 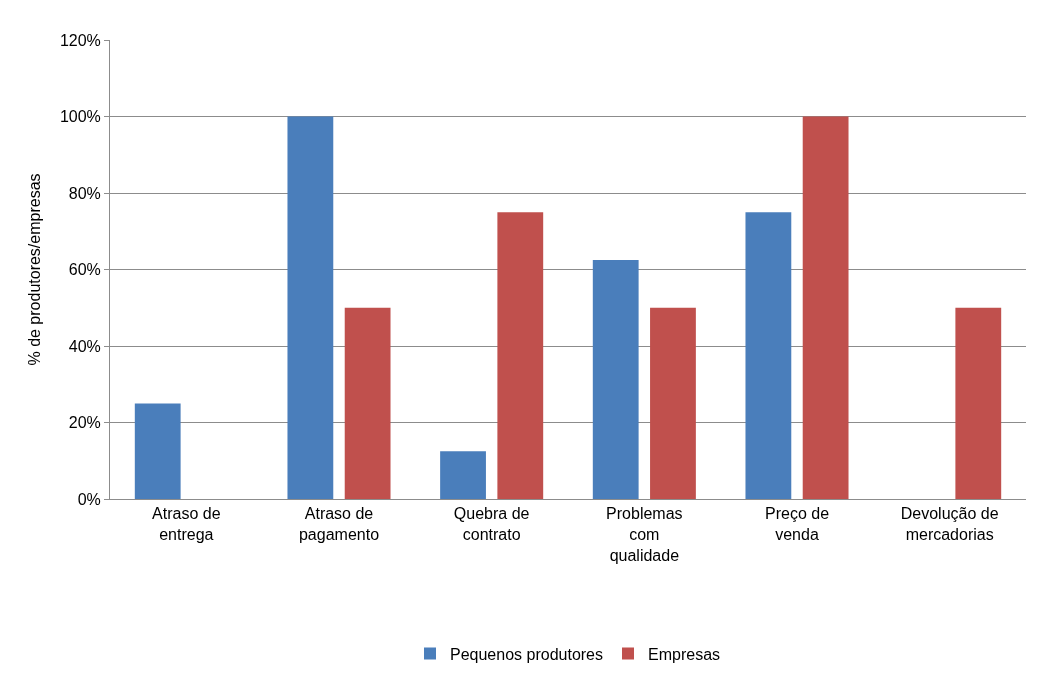 What do you see at coordinates (491, 524) in the screenshot?
I see `x-tick-label: Quebra de contrato` at bounding box center [491, 524].